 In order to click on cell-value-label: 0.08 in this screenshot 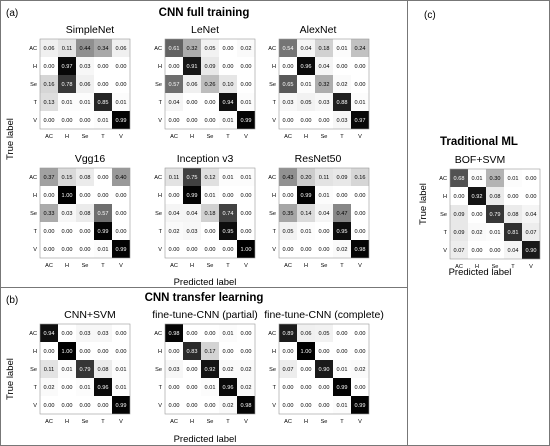, I will do `click(513, 215)`.